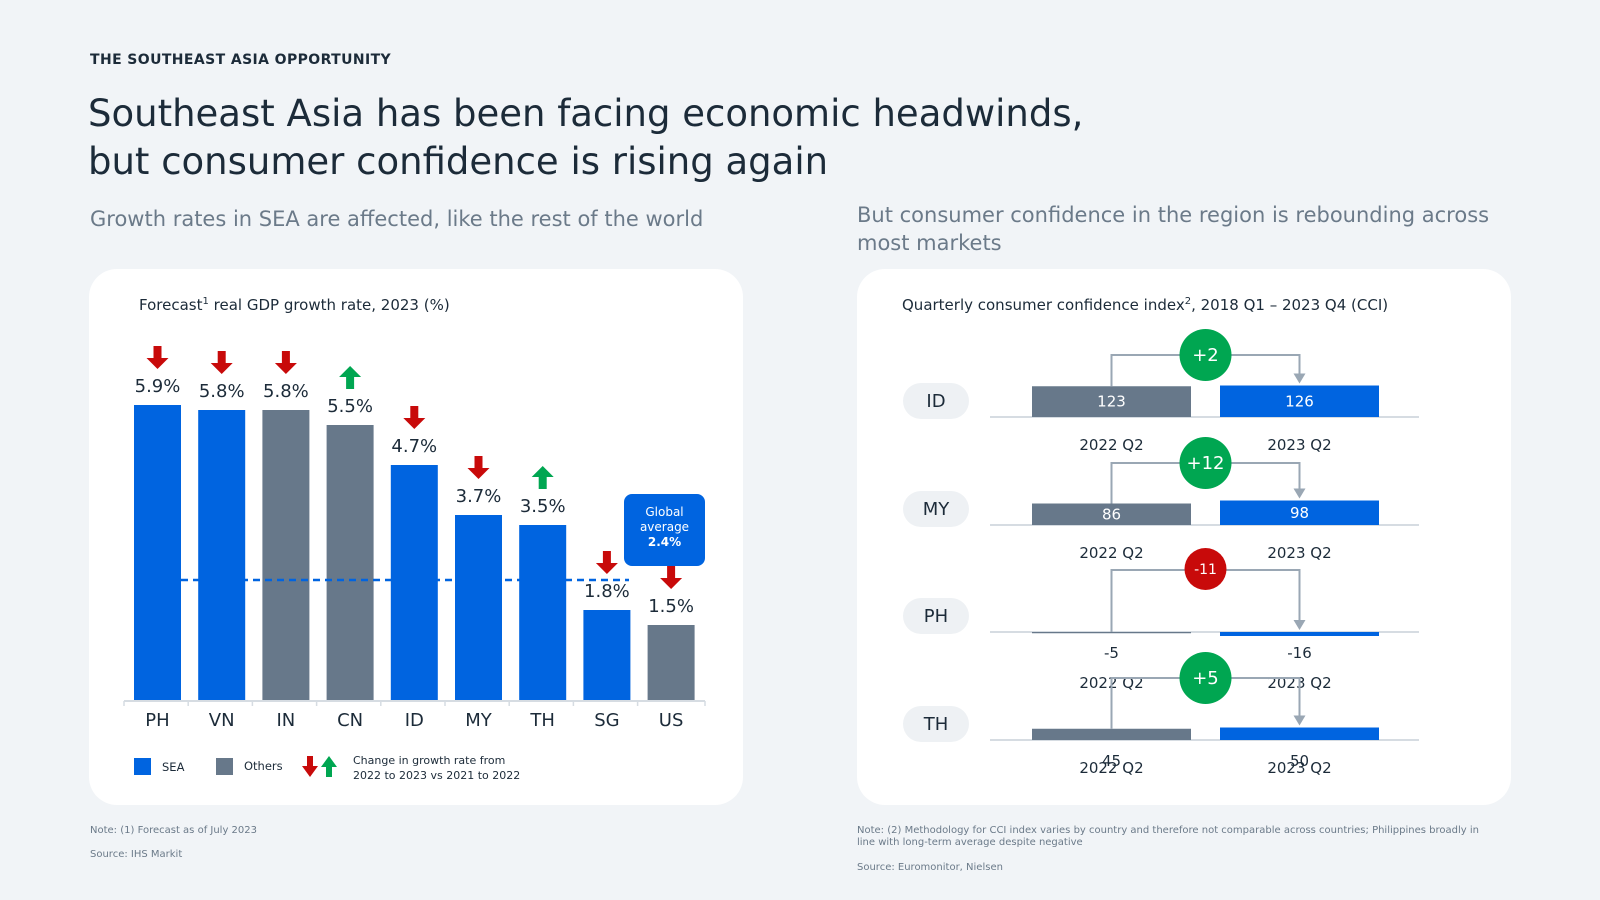  I want to click on country-tag-ph: PH, so click(936, 616).